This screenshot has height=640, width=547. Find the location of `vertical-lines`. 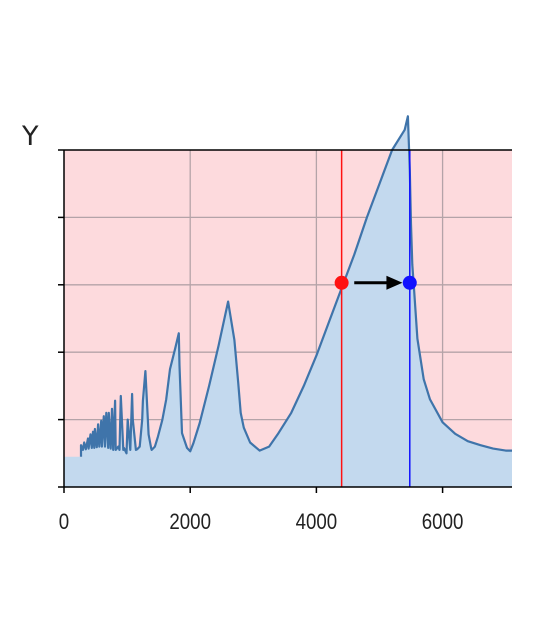

vertical-lines is located at coordinates (375, 318).